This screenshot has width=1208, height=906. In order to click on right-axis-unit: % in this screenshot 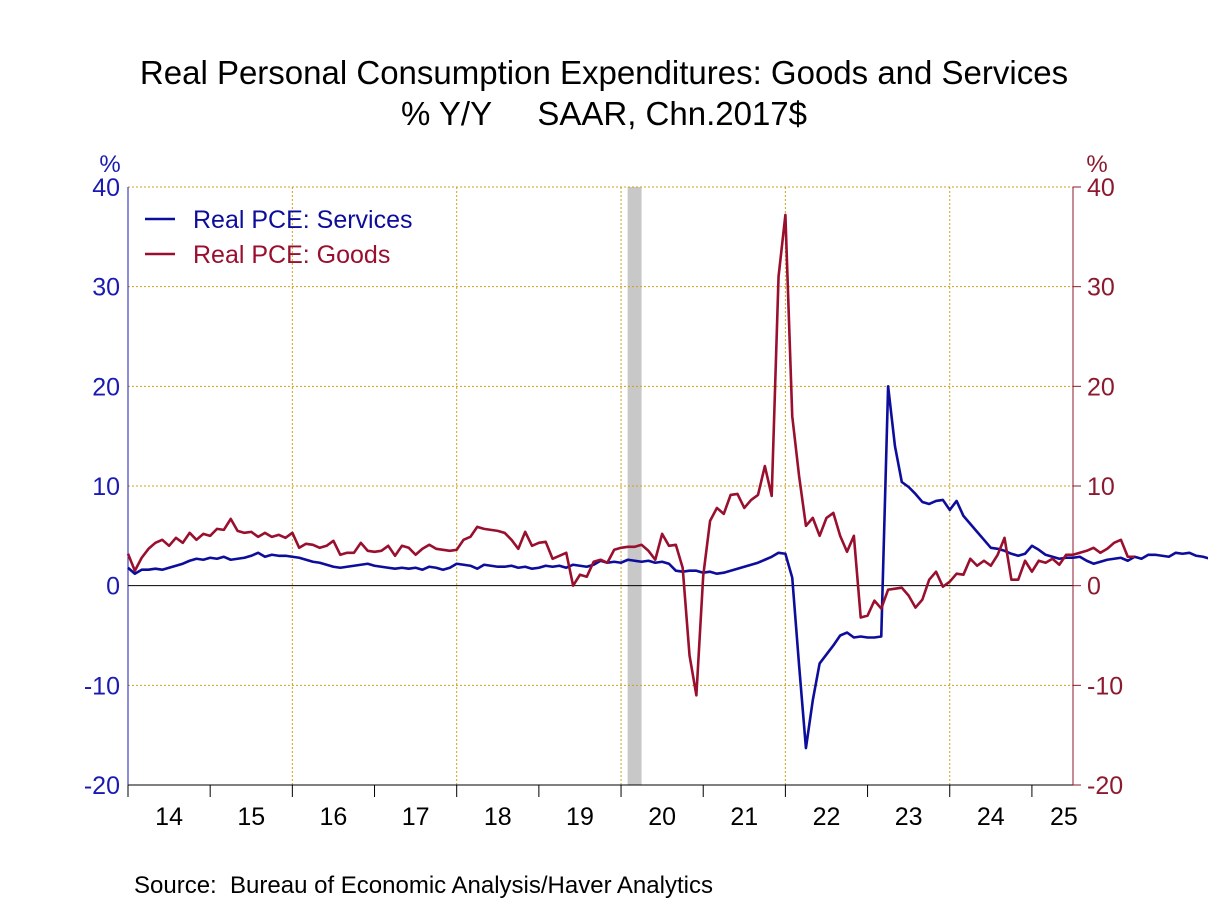, I will do `click(1096, 164)`.